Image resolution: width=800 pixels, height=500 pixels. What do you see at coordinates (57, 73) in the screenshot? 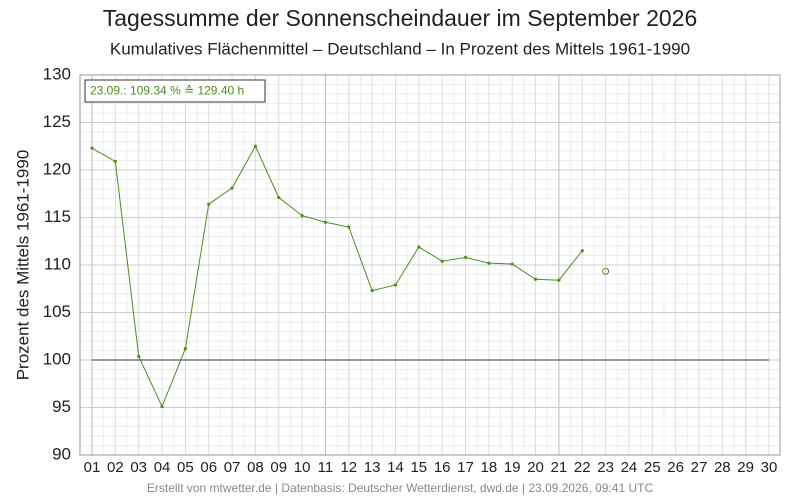
I see `y-tick-label: 130` at bounding box center [57, 73].